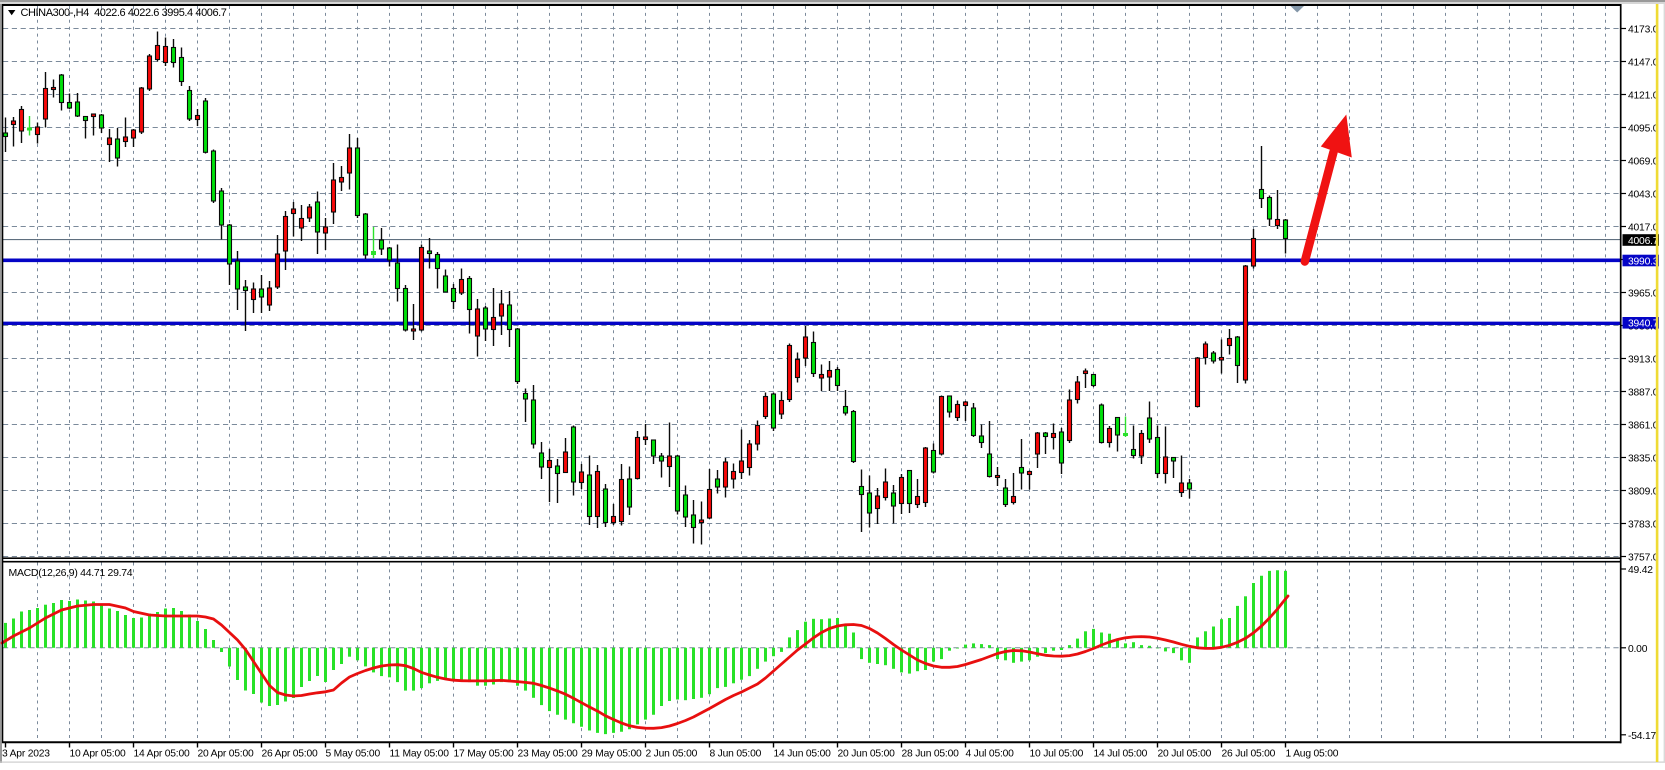  Describe the element at coordinates (1312, 754) in the screenshot. I see `svg-text: 1 Aug 05:00` at that location.